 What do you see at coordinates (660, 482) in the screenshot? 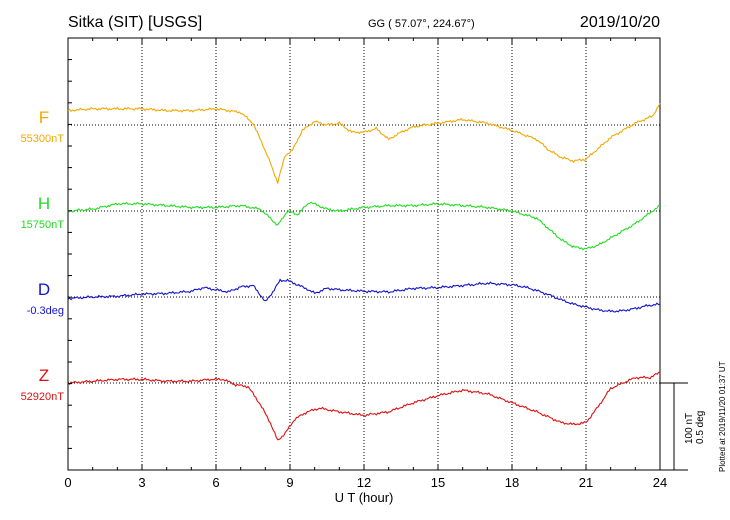
I see `x-tick-label-24: 24` at bounding box center [660, 482].